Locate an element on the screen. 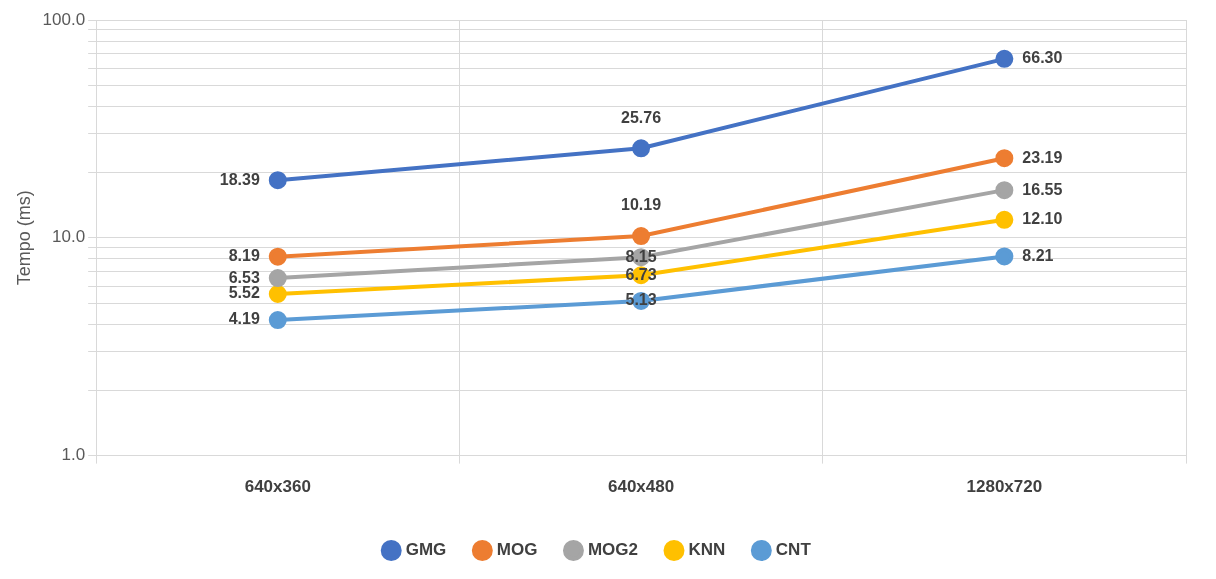 The width and height of the screenshot is (1216, 579). data-label: 6.53 is located at coordinates (244, 277).